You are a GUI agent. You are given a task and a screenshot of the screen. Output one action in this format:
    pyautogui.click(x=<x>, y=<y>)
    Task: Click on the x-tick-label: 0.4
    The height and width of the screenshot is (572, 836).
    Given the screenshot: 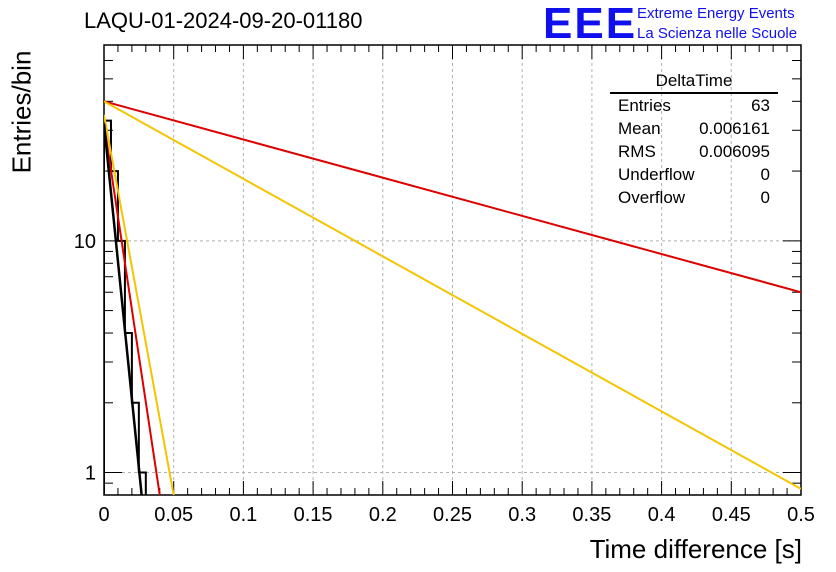 What is the action you would take?
    pyautogui.click(x=662, y=515)
    